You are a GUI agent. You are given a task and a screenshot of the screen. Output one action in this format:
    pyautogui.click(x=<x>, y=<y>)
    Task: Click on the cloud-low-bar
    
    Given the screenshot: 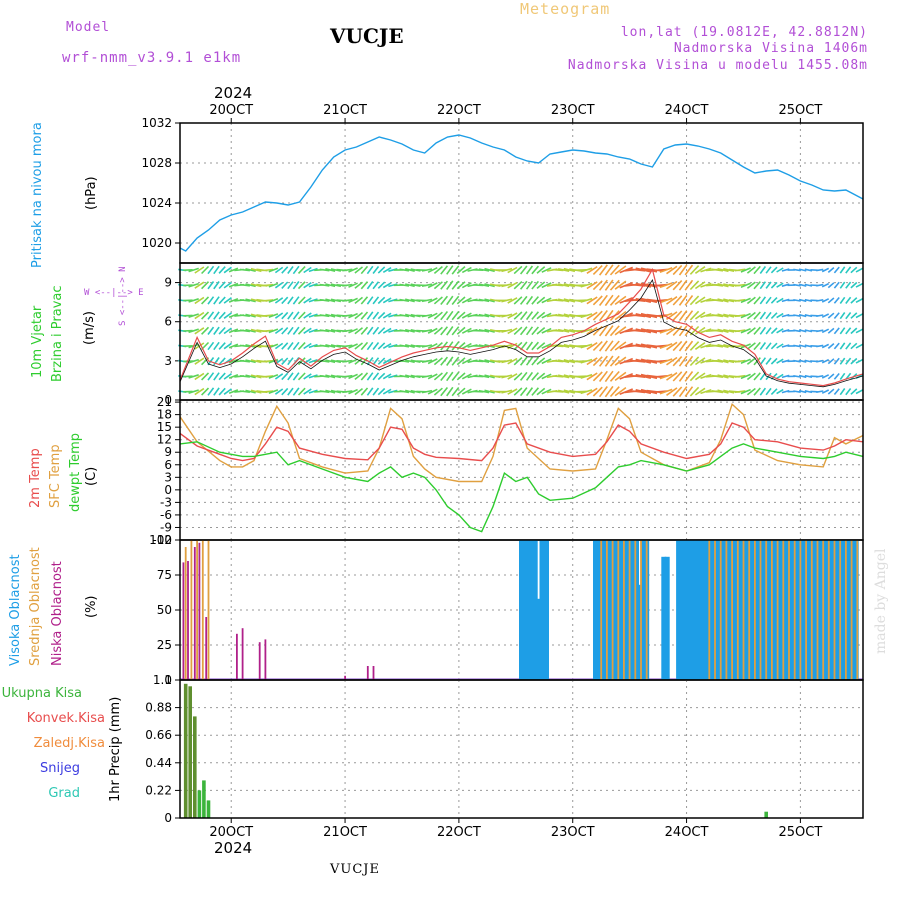 What is the action you would take?
    pyautogui.click(x=345, y=677)
    